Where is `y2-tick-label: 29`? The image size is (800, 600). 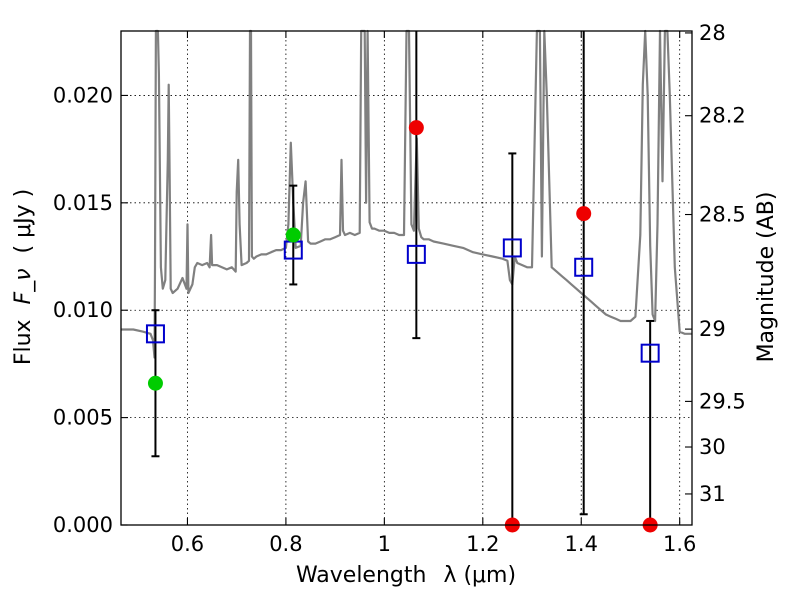
y2-tick-label: 29 is located at coordinates (712, 329).